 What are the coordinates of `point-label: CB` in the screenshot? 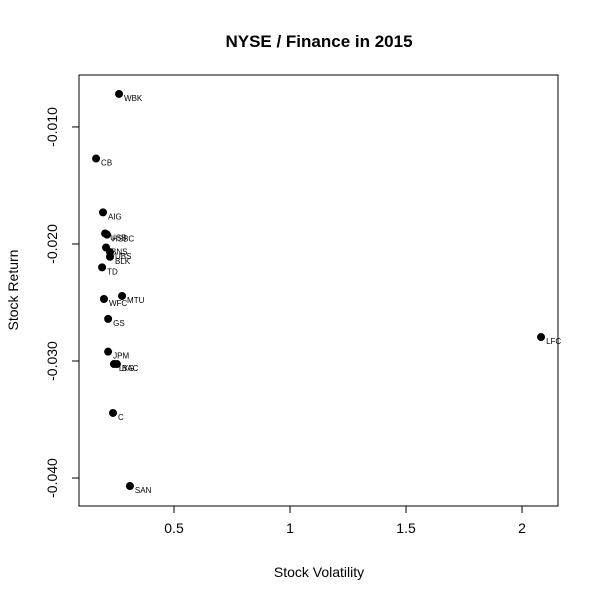 It's located at (106, 163).